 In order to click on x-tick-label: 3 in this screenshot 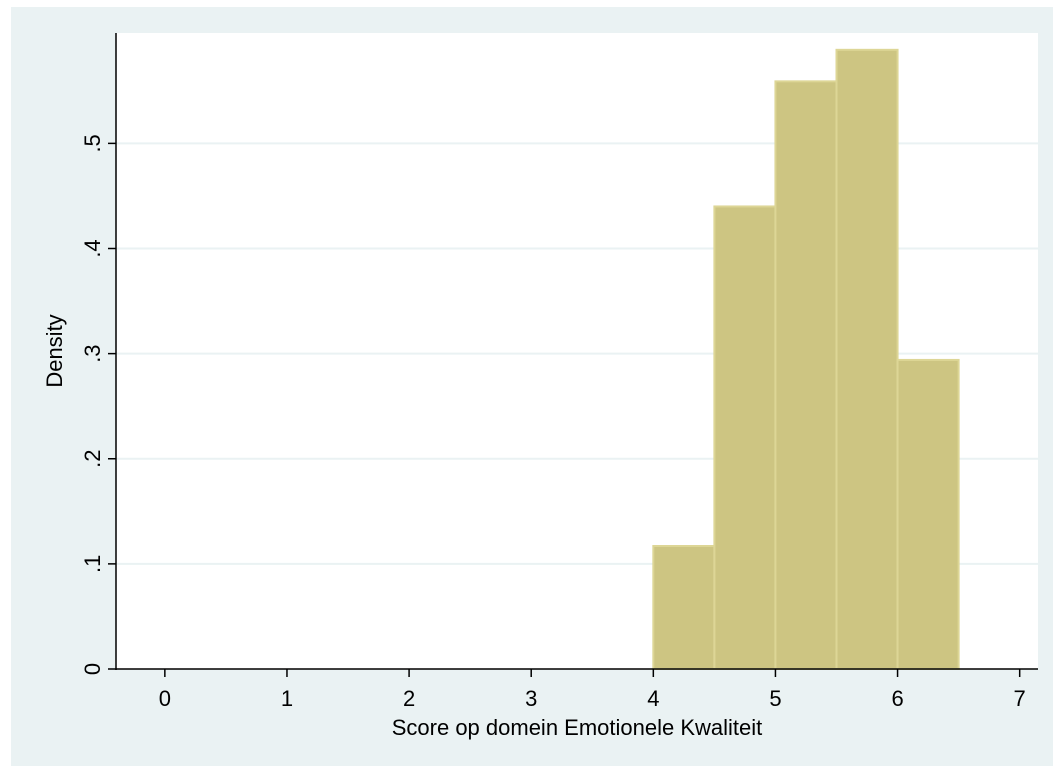, I will do `click(531, 698)`.